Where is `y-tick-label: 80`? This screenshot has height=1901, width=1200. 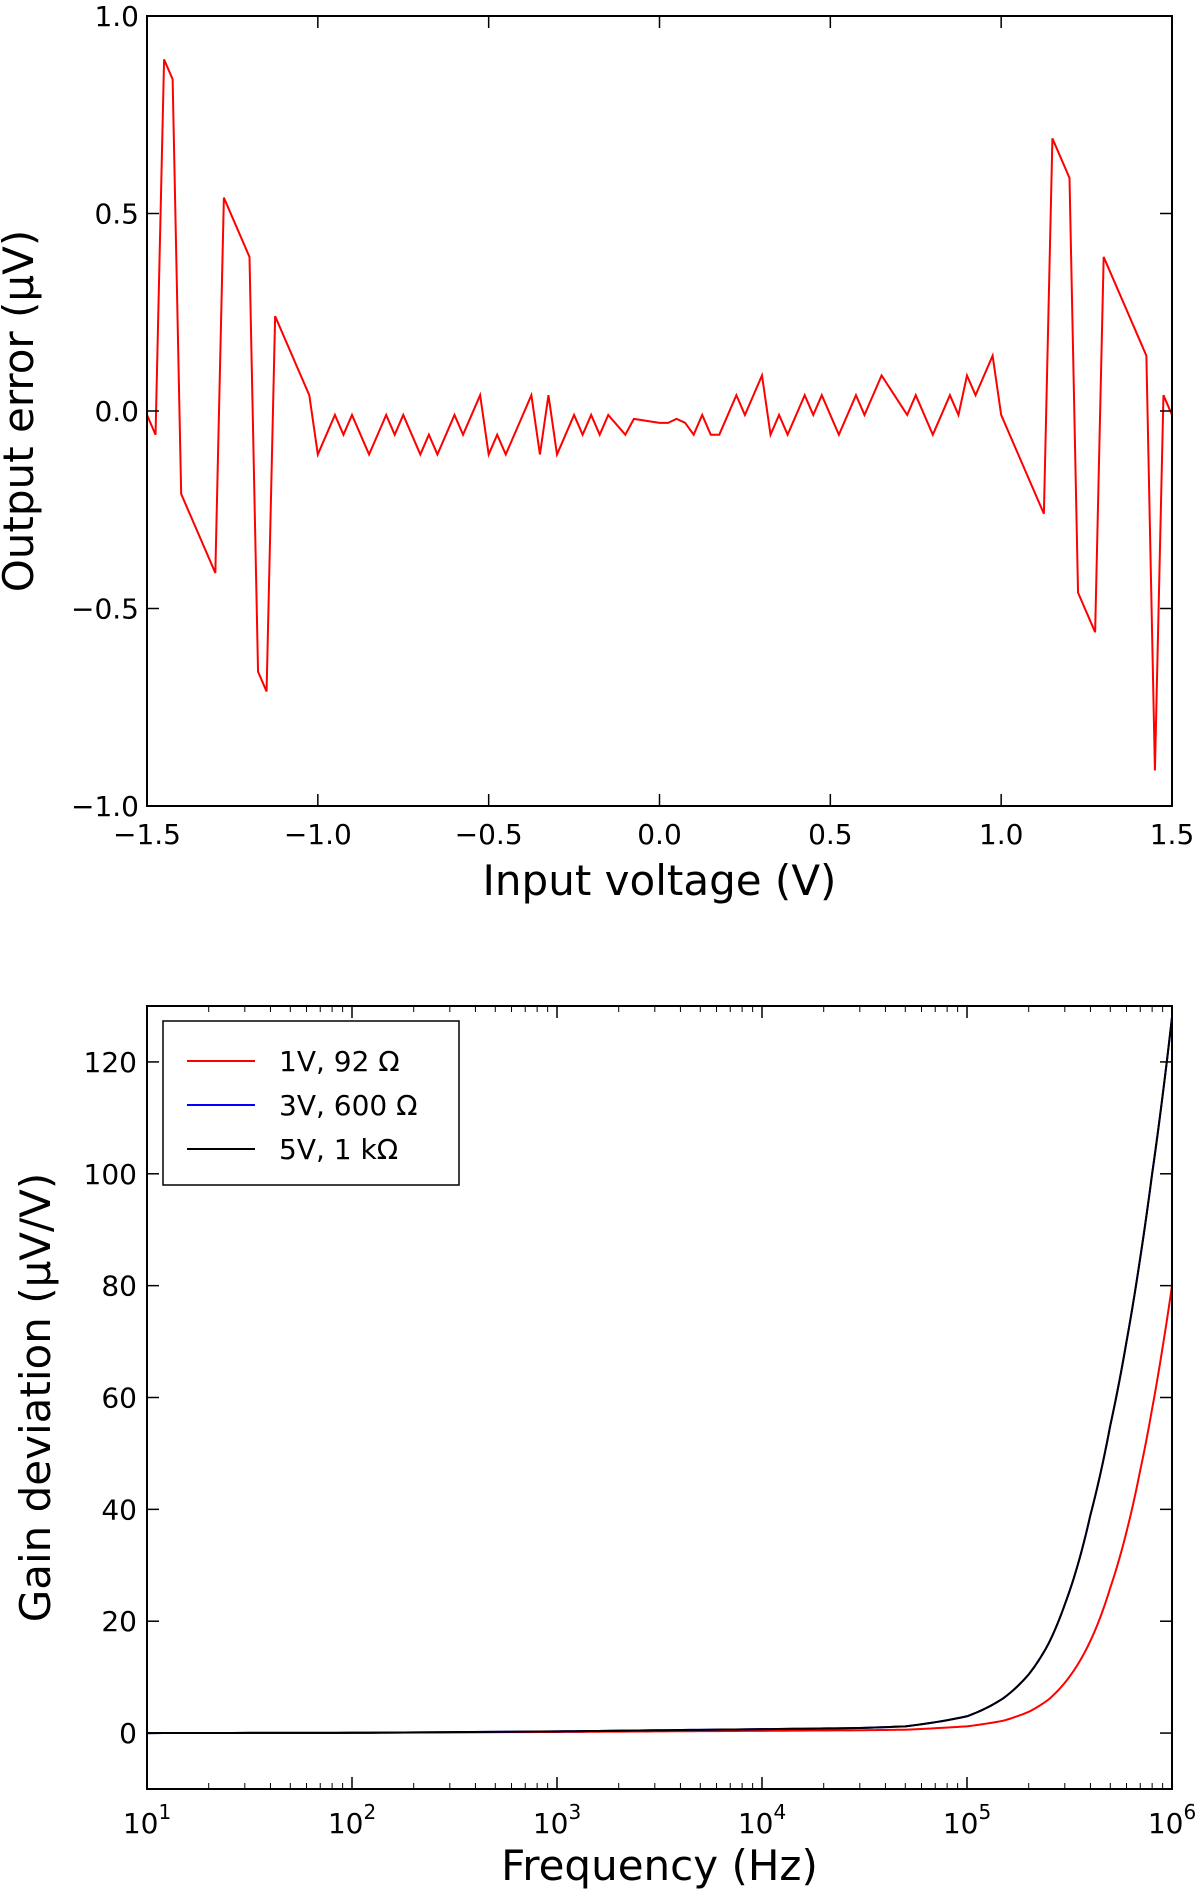 y-tick-label: 80 is located at coordinates (119, 1286).